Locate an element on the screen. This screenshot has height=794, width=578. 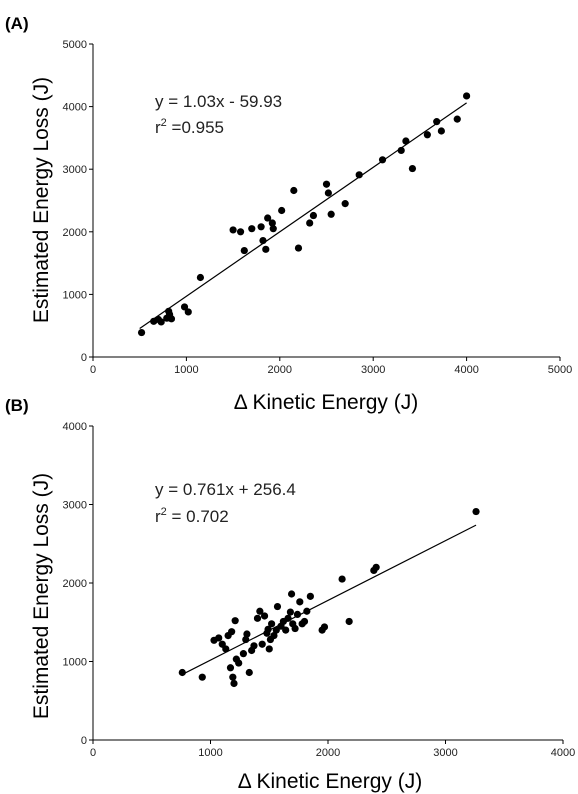
panel-b-label: (B) is located at coordinates (17, 405).